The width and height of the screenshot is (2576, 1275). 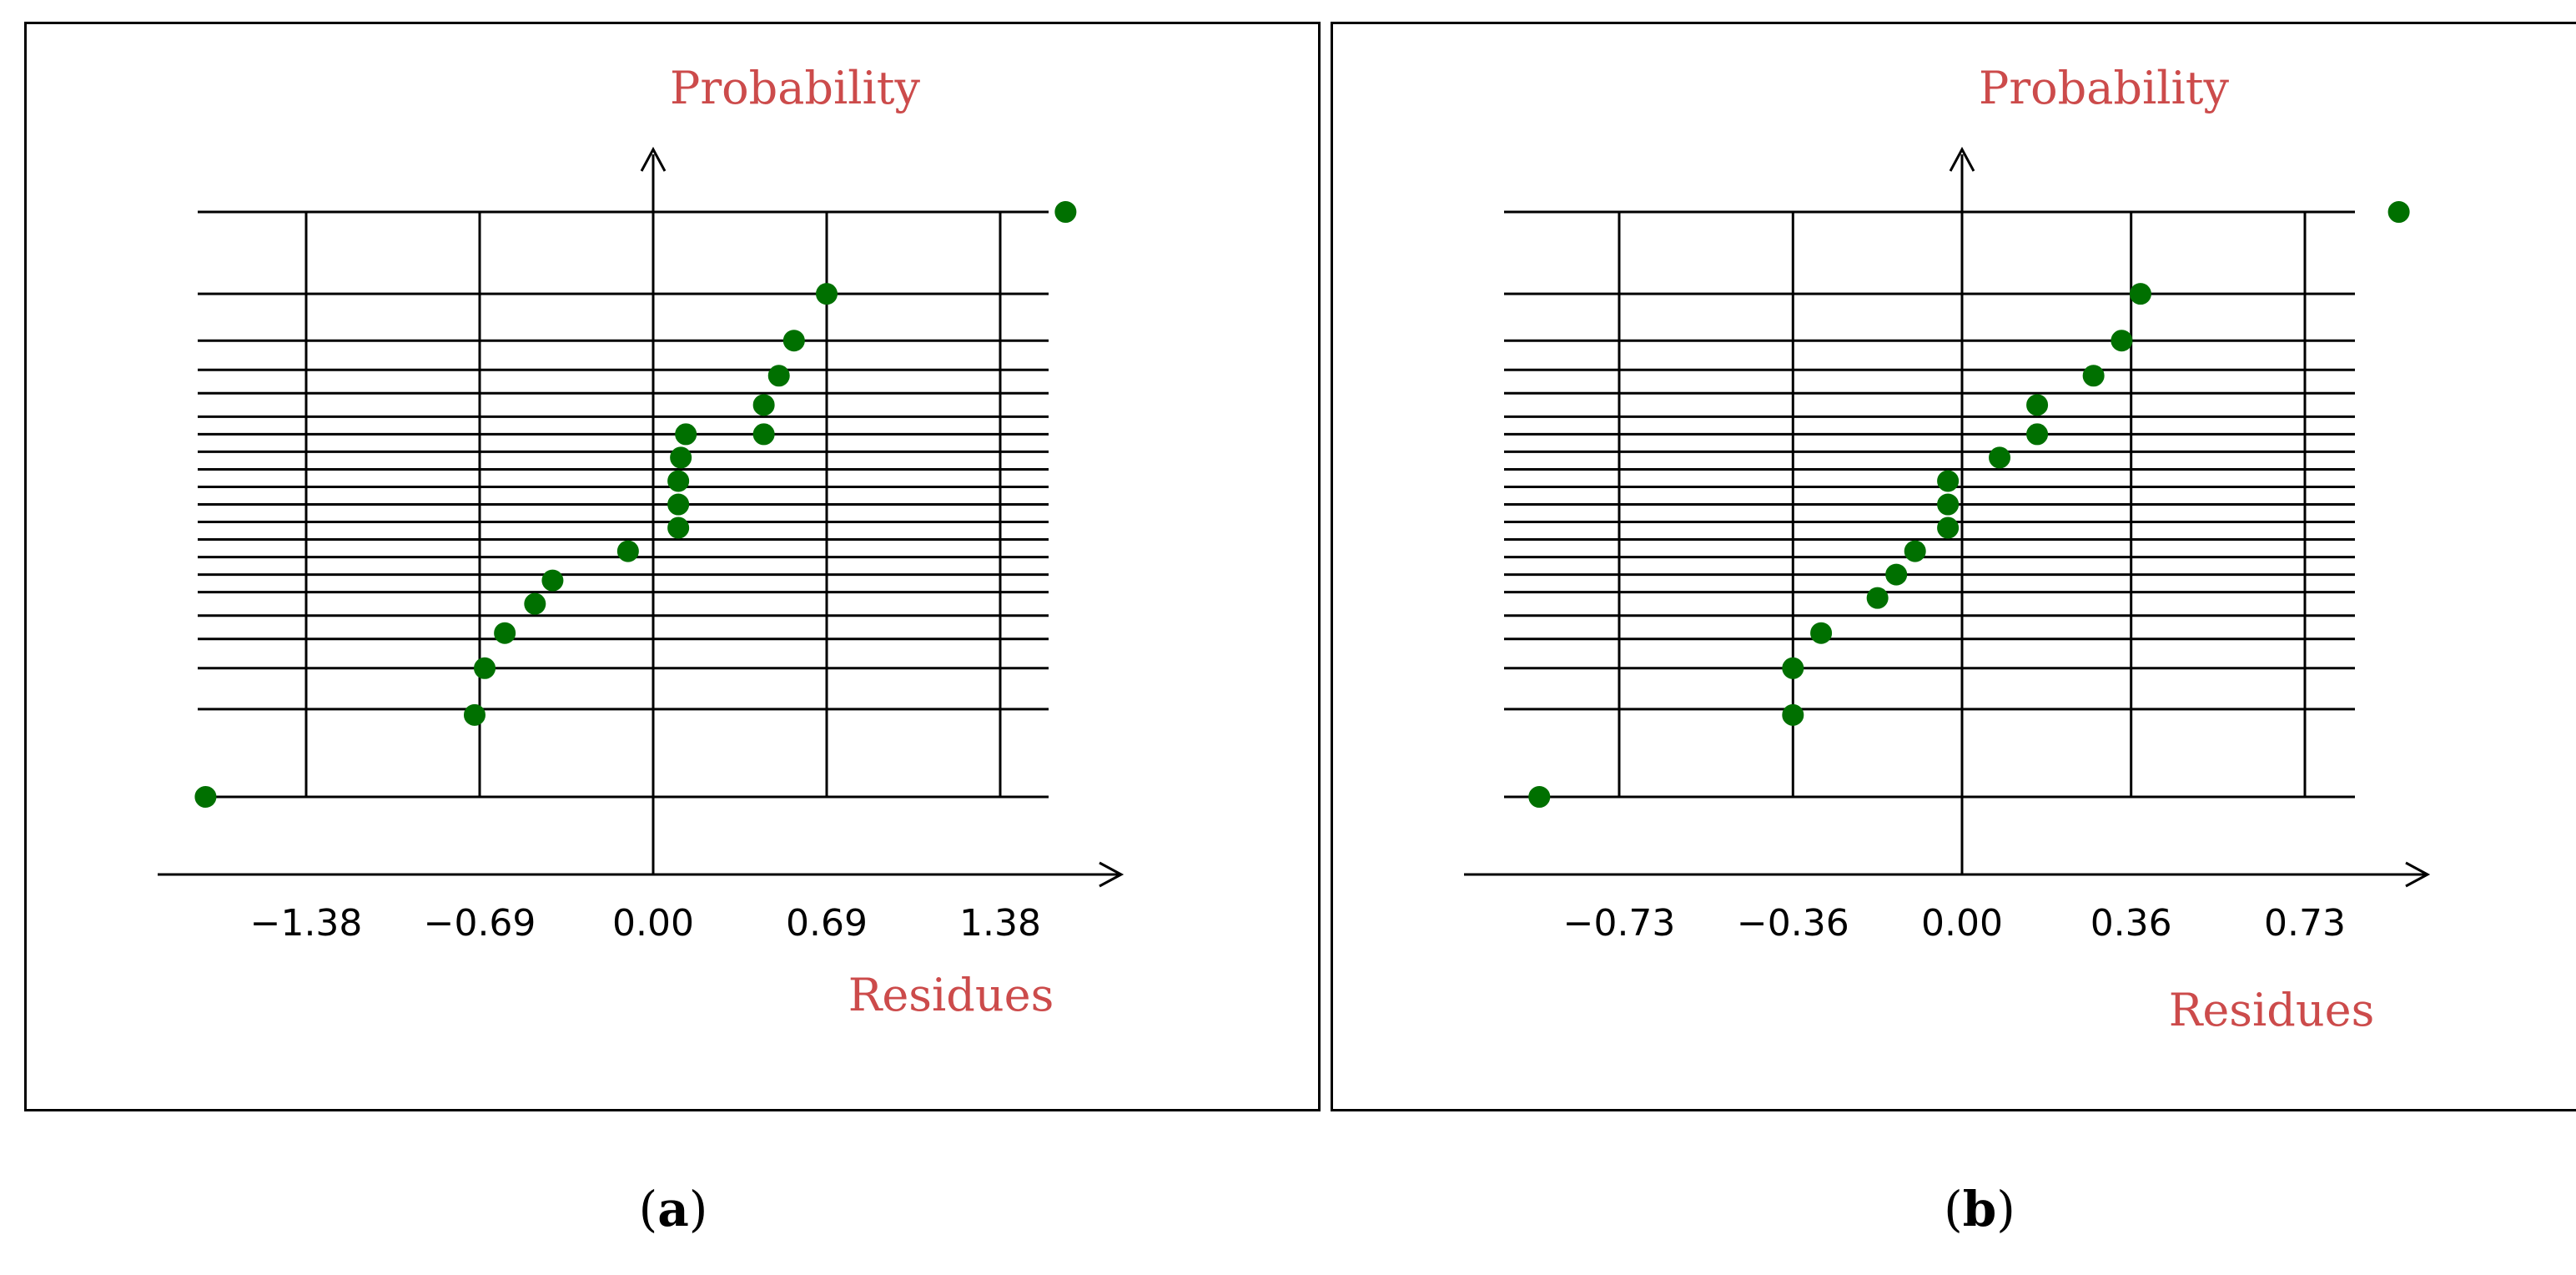 What do you see at coordinates (2305, 923) in the screenshot?
I see `x-tick-label: 0.73` at bounding box center [2305, 923].